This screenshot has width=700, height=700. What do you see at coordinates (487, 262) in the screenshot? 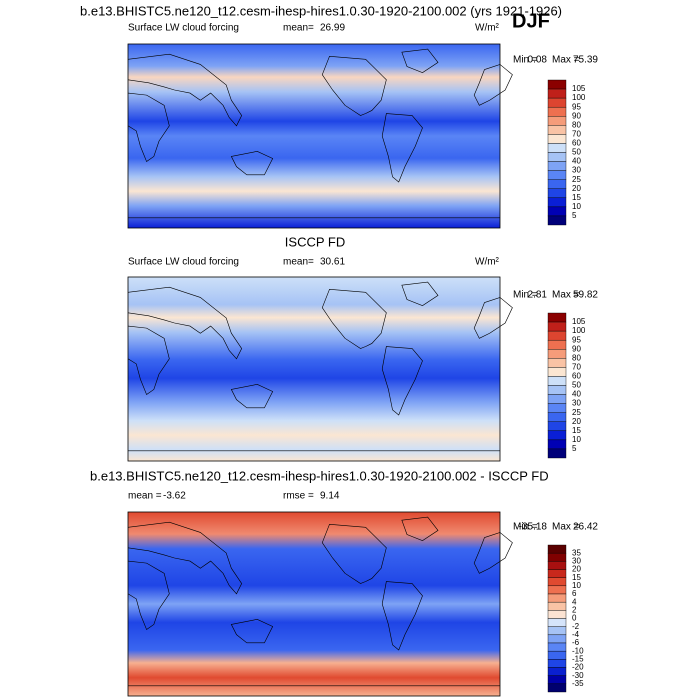
I see `units-label: W/m²` at bounding box center [487, 262].